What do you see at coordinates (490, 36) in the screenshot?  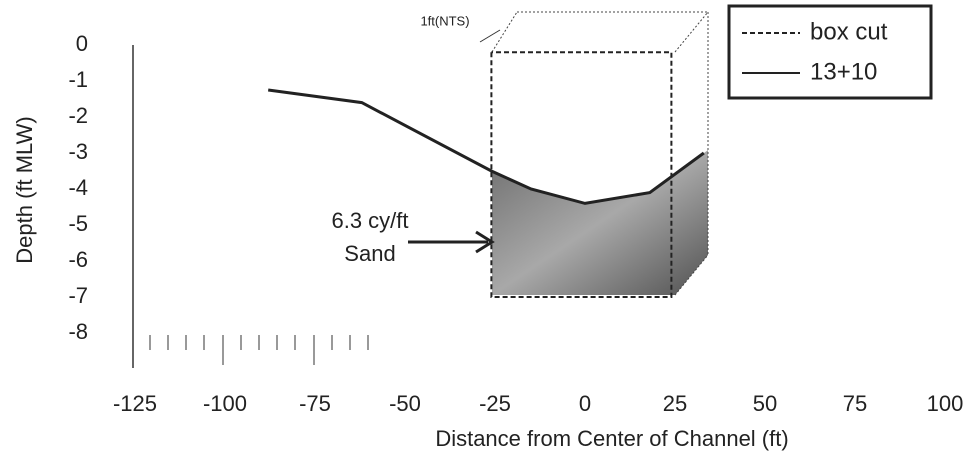 I see `nts-leader` at bounding box center [490, 36].